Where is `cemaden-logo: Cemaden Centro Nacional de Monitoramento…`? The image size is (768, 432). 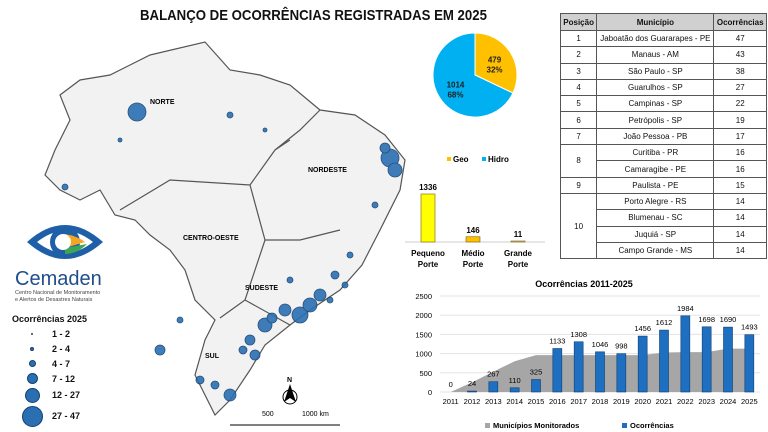
cemaden-logo: Cemaden Centro Nacional de Monitoramento… is located at coordinates (70, 260).